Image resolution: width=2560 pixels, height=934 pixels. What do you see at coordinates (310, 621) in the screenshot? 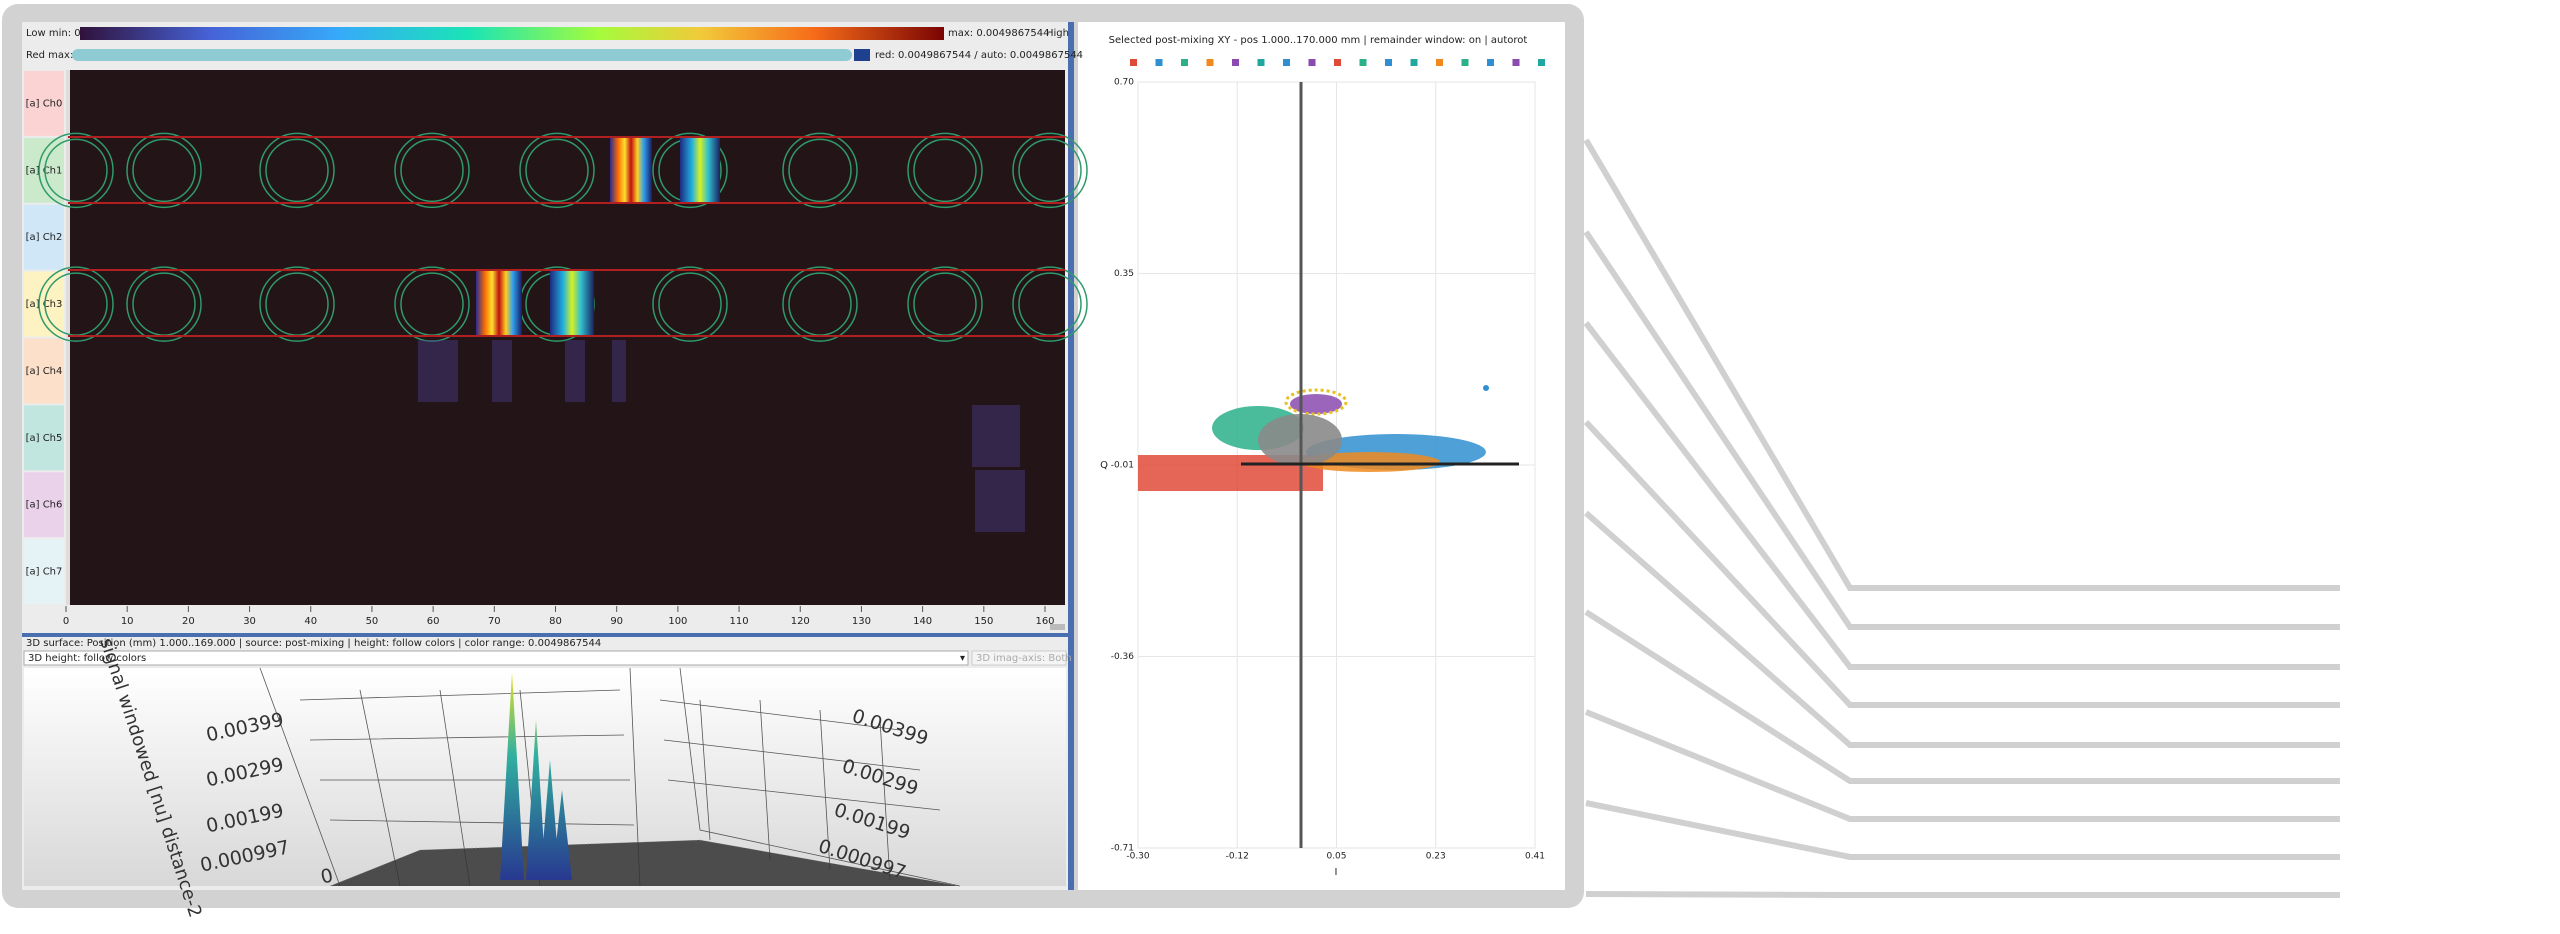
I see `x-tick-label: 40` at bounding box center [310, 621].